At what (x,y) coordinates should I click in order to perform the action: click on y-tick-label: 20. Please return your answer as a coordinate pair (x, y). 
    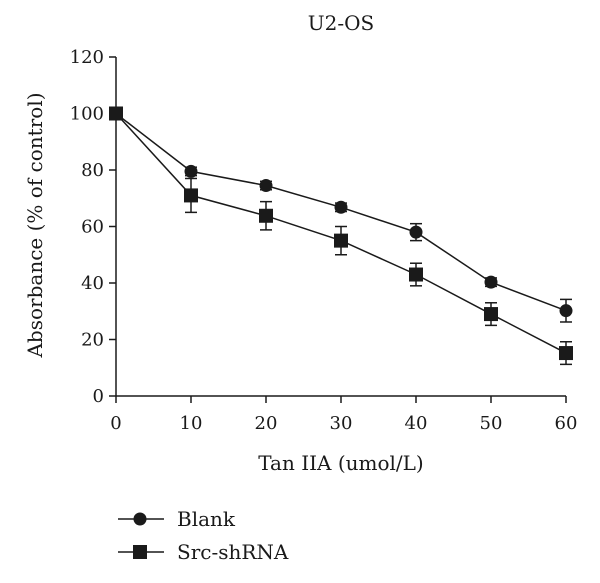
    Looking at the image, I should click on (92, 340).